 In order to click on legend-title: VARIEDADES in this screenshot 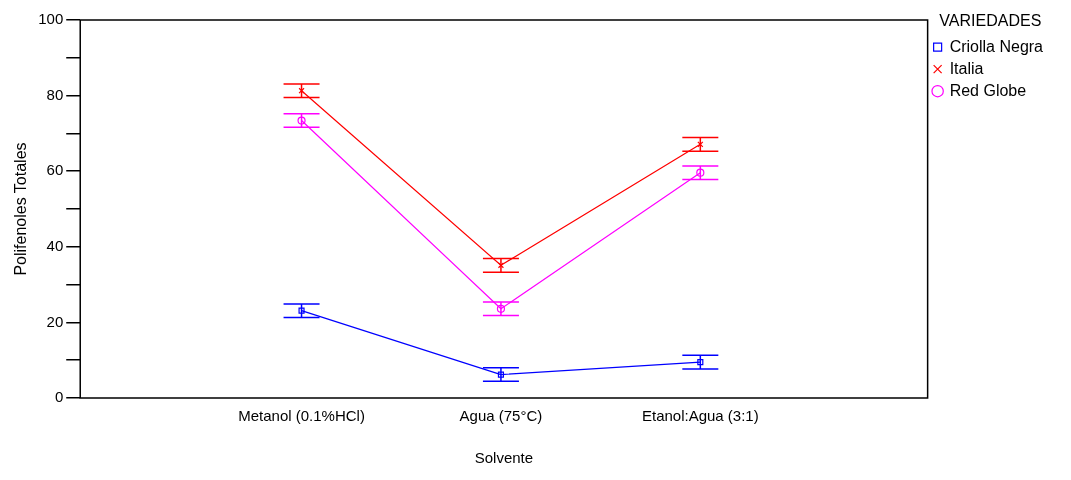, I will do `click(990, 21)`.